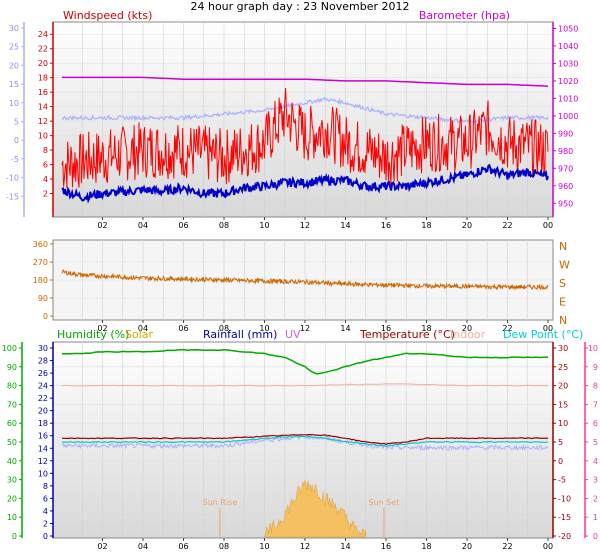 Image resolution: width=600 pixels, height=555 pixels. Describe the element at coordinates (568, 46) in the screenshot. I see `barometer-tick-label: 1040` at that location.